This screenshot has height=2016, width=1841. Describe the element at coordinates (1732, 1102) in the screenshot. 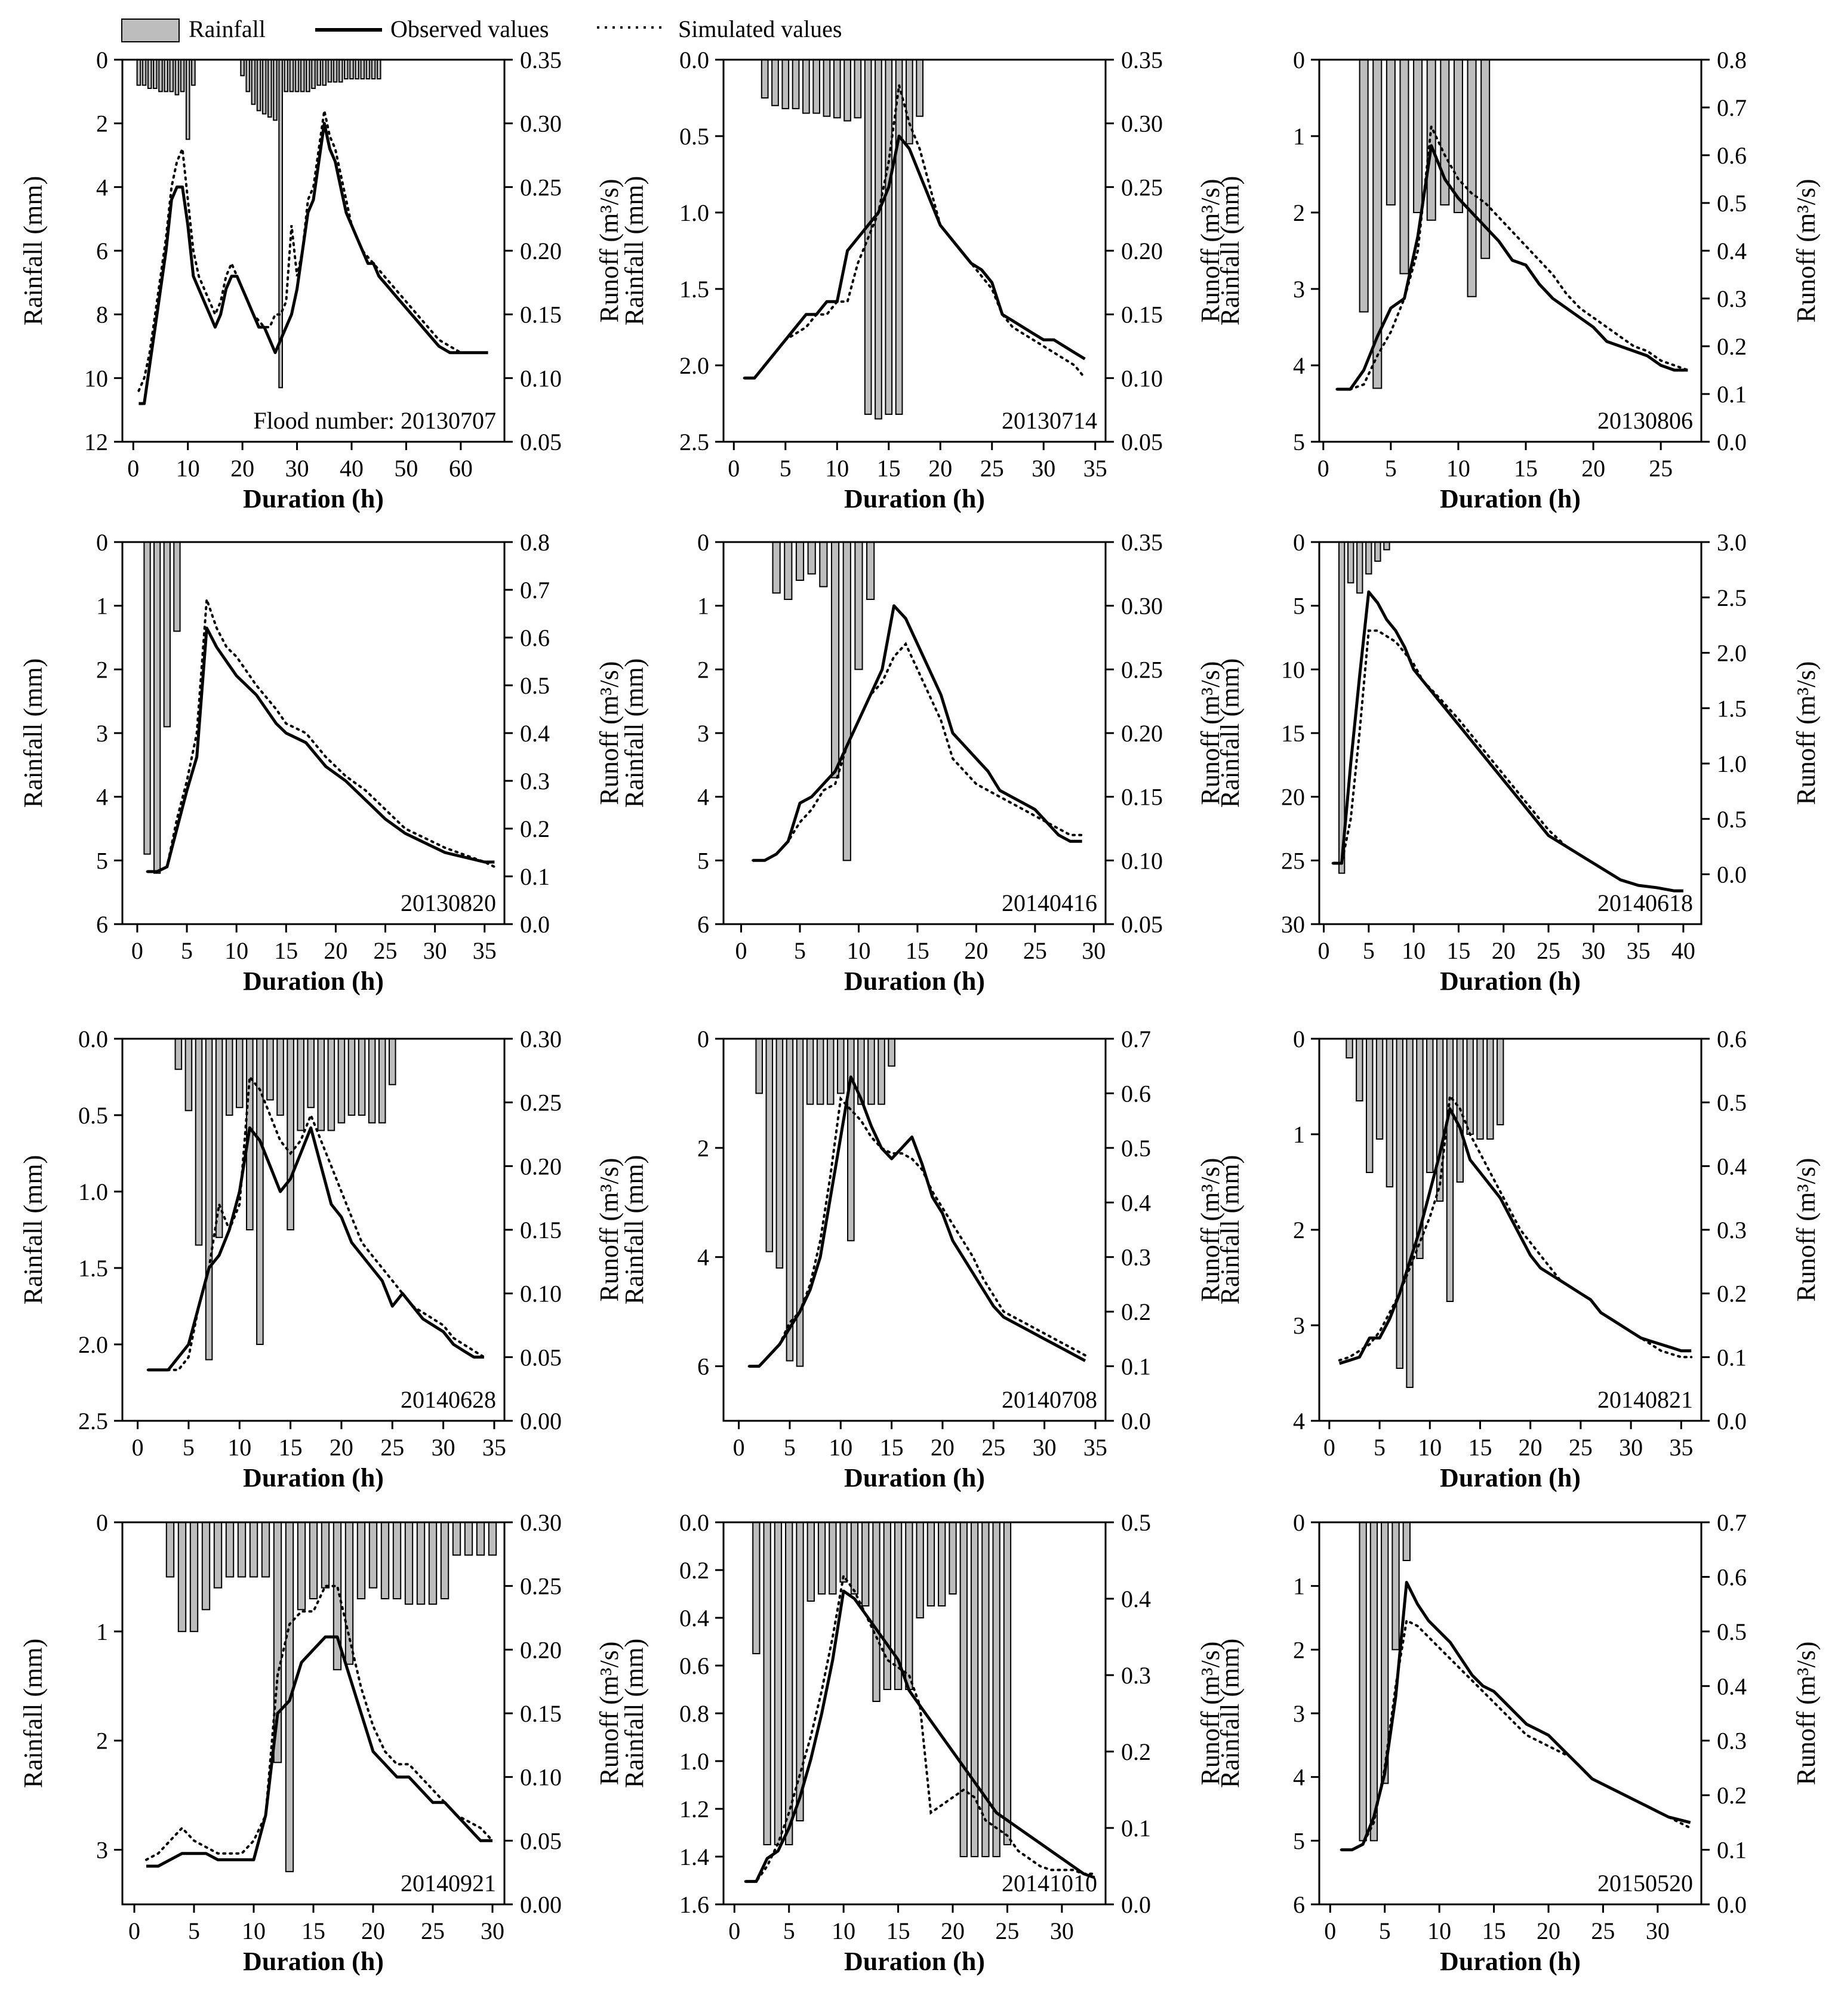

I see `y-right-tick-label: 0.5` at that location.